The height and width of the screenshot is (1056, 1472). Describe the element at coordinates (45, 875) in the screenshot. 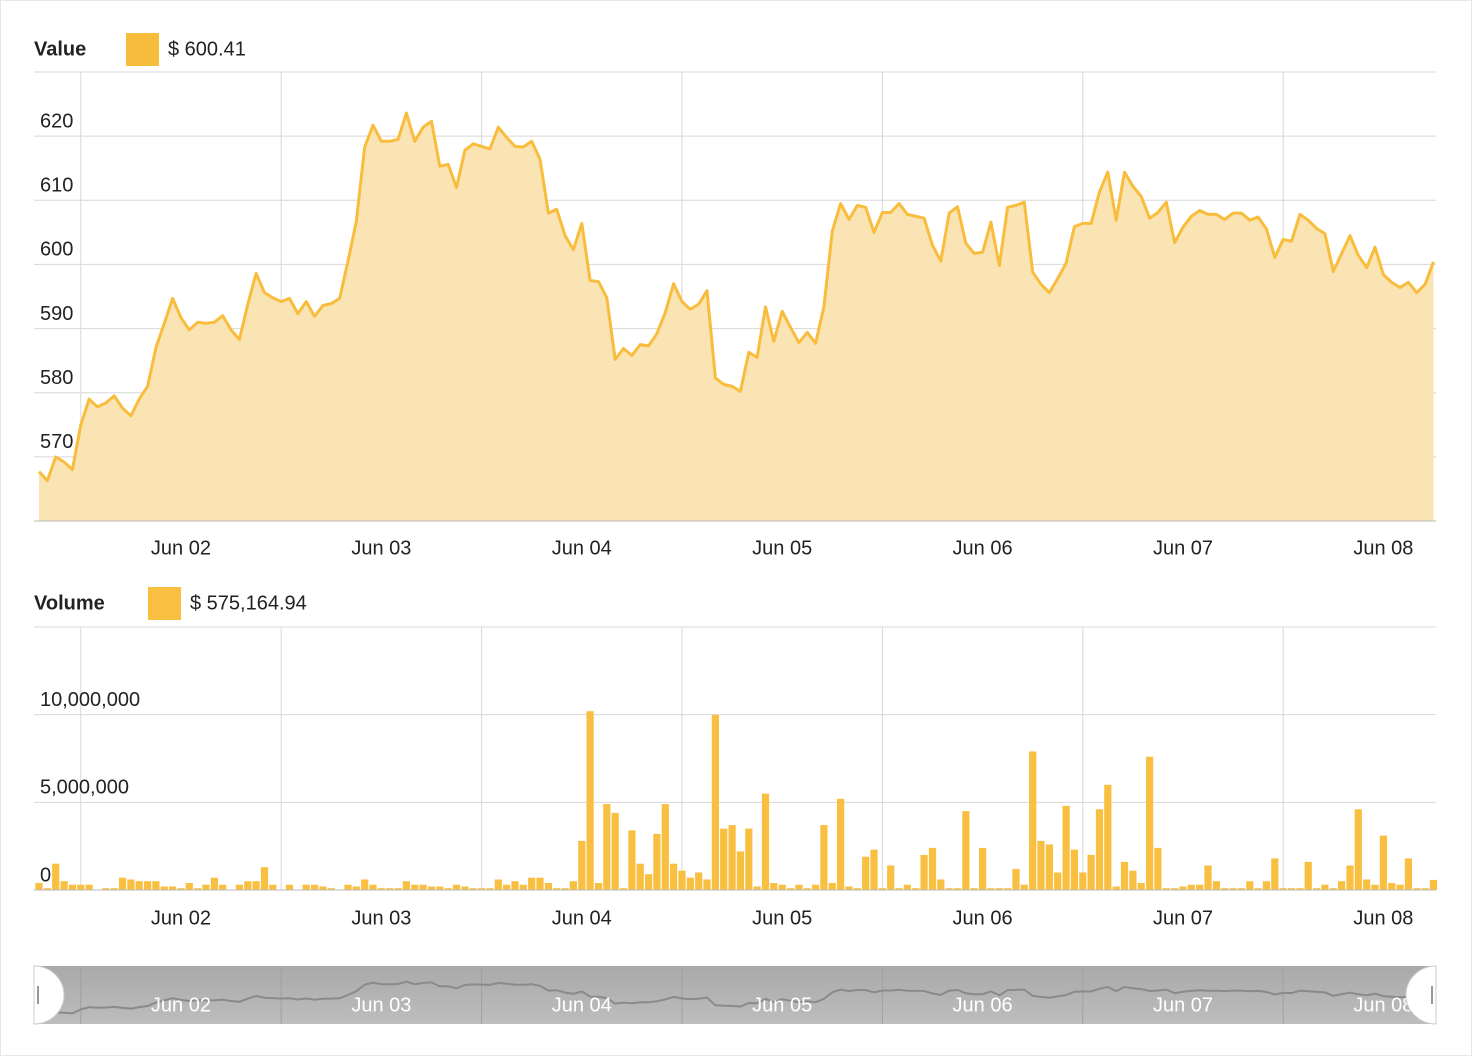

I see `y-tick-label: 0` at that location.